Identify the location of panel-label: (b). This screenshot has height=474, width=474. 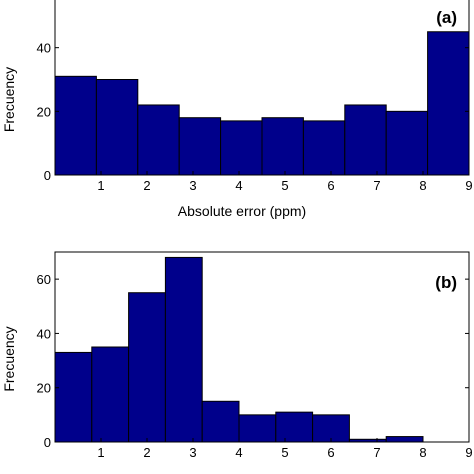
(446, 282).